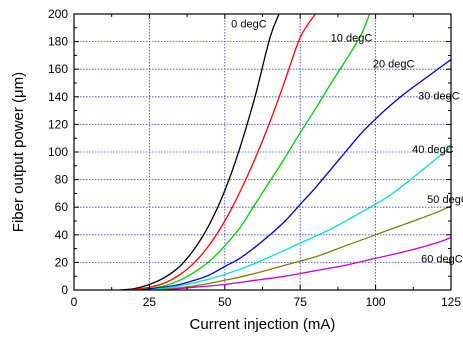  What do you see at coordinates (58, 97) in the screenshot?
I see `y-tick-label: 140` at bounding box center [58, 97].